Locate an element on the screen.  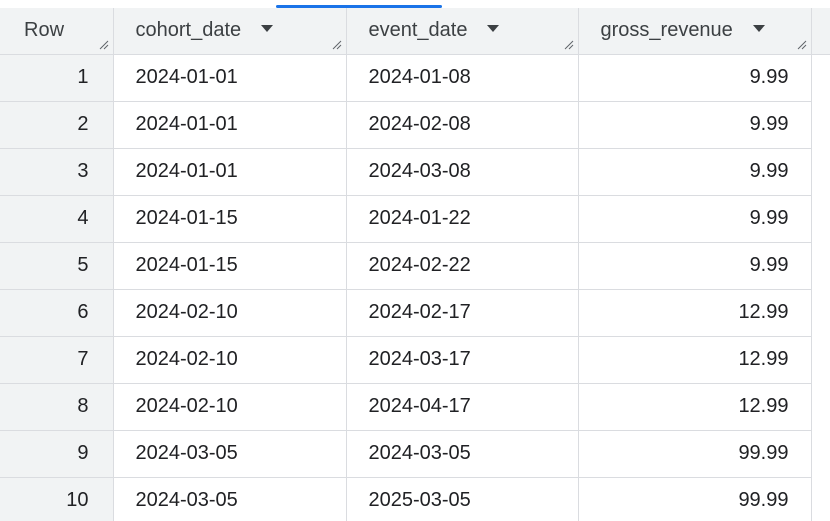
table-row: 2 2024-01-01 2024-02-08 9.99 is located at coordinates (415, 125).